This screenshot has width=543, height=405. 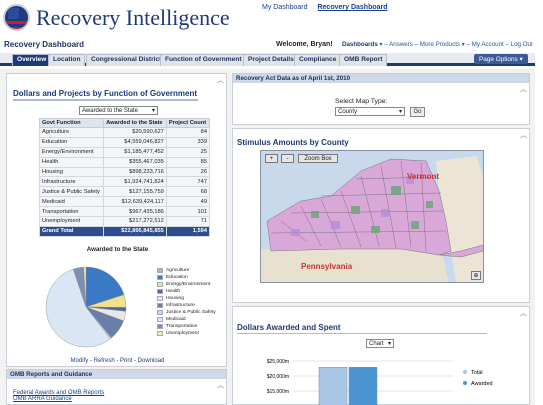 What do you see at coordinates (501, 59) in the screenshot?
I see `page-options-button: Page Options ▾` at bounding box center [501, 59].